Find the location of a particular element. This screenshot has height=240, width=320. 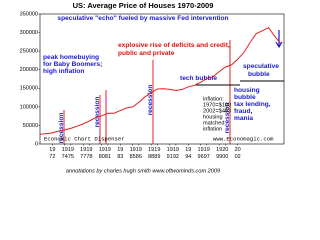

x-tick-label: 19 99 is located at coordinates (219, 153).